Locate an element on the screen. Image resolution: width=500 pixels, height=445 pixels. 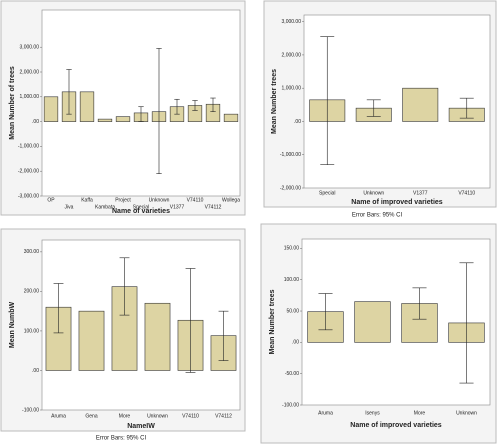
x-tick-label: Wollega is located at coordinates (231, 200).